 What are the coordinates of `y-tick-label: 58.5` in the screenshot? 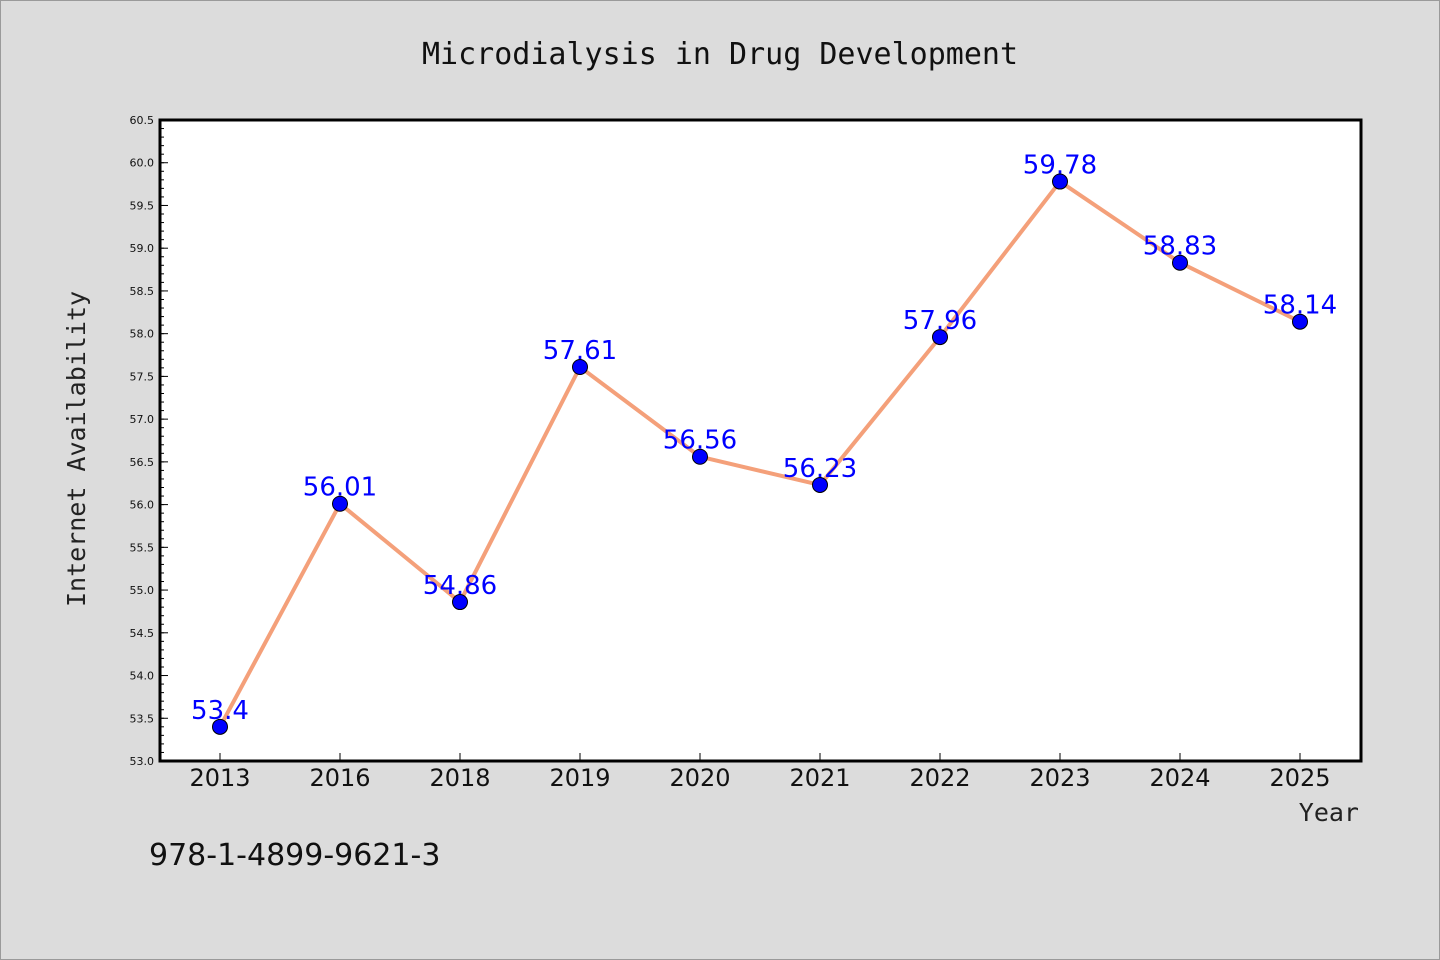 It's located at (142, 291).